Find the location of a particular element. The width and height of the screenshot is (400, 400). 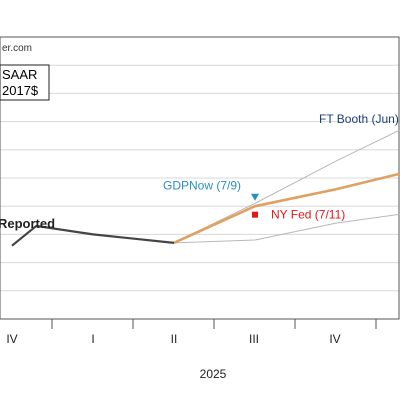

label-ftbooth: FT Booth (Jun) is located at coordinates (359, 119).